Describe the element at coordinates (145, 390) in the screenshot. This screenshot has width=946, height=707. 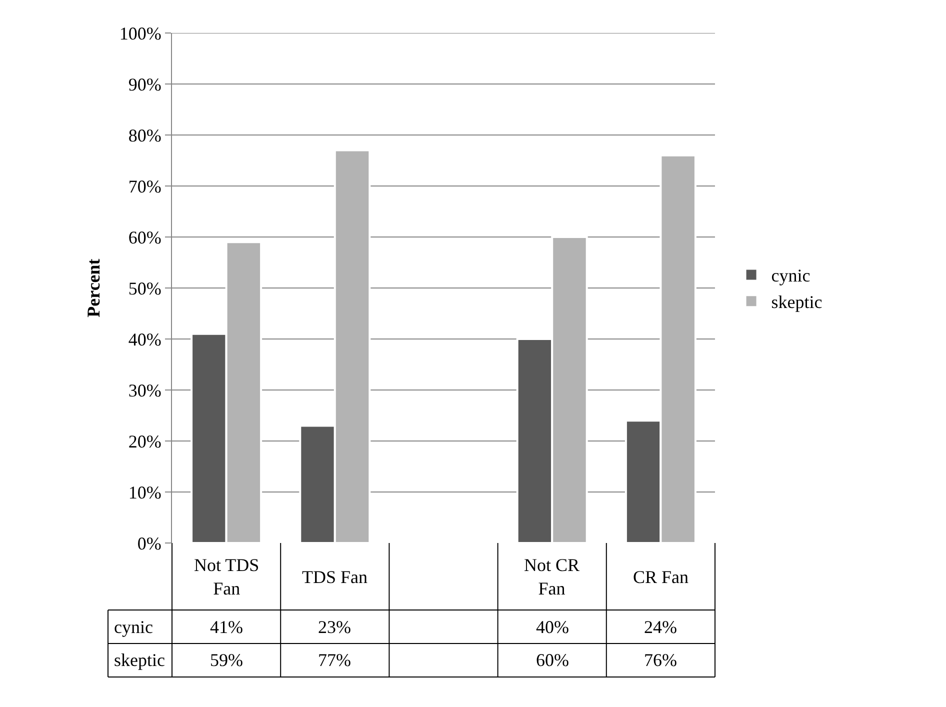
I see `y-tick-label: 30%` at that location.